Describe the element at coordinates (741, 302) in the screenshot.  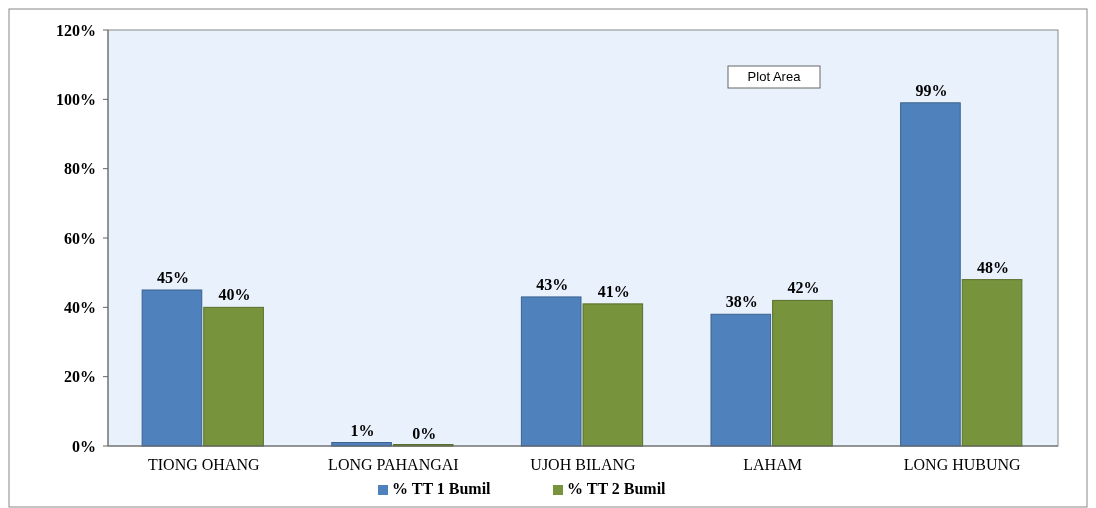
I see `data-label: 38%` at that location.